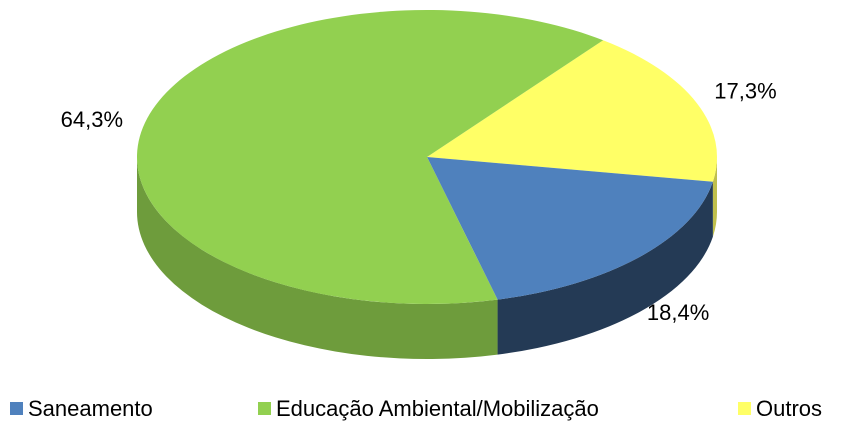  I want to click on legend-label: Educação Ambiental/Mobilização, so click(437, 408).